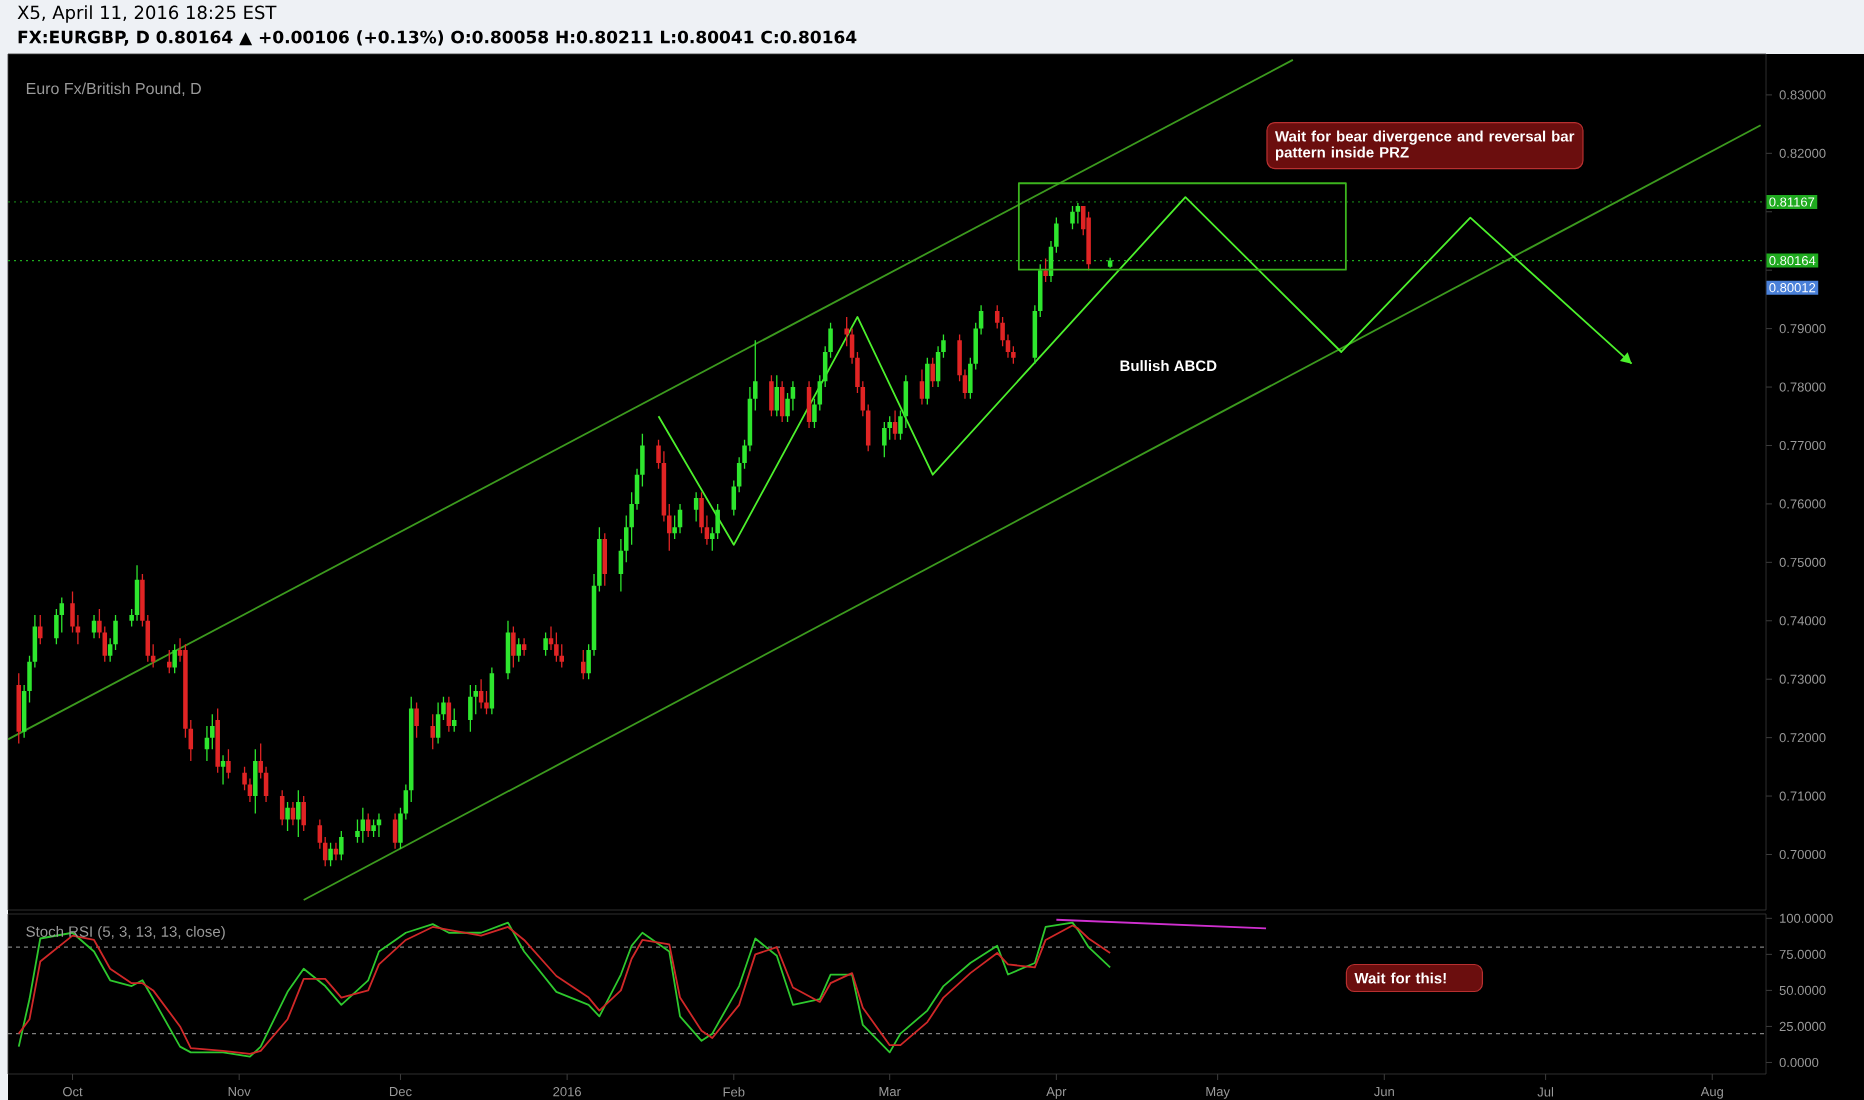 Image resolution: width=1864 pixels, height=1100 pixels. What do you see at coordinates (147, 14) in the screenshot?
I see `chart-title: X5, April 11, 2016 18:25 EST` at bounding box center [147, 14].